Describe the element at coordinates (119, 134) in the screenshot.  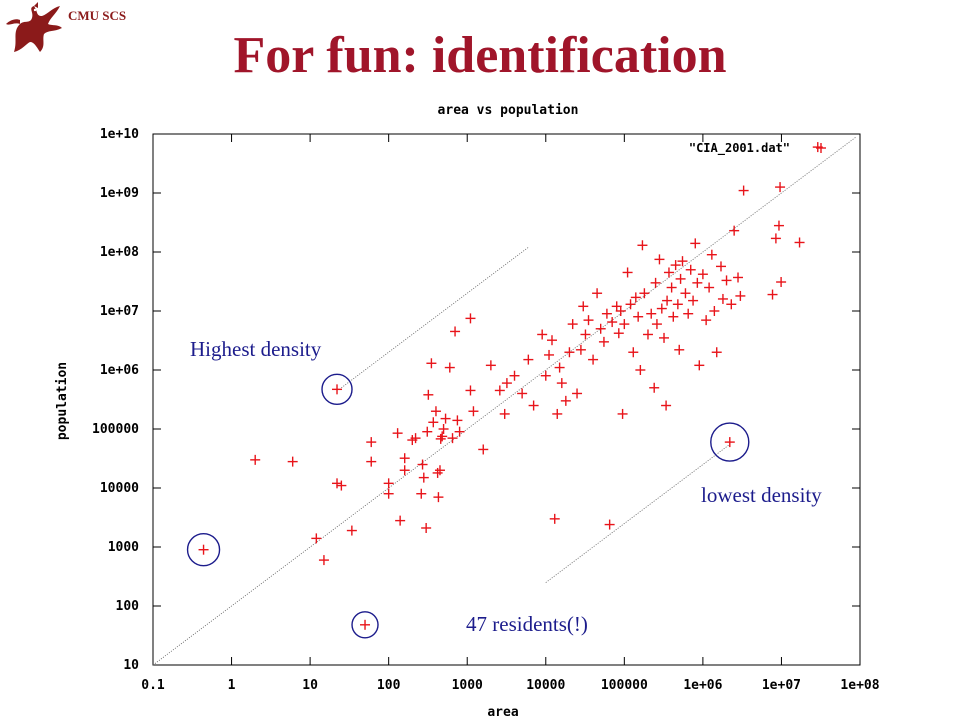
I see `y-tick-label: 1e+10` at that location.